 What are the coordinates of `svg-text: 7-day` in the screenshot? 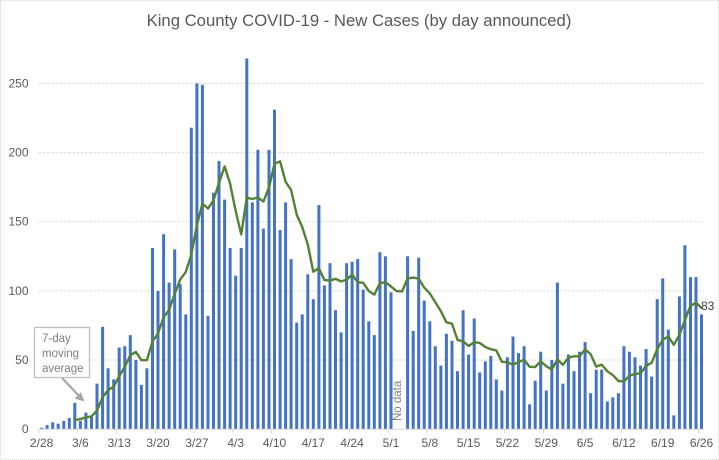 It's located at (56, 339).